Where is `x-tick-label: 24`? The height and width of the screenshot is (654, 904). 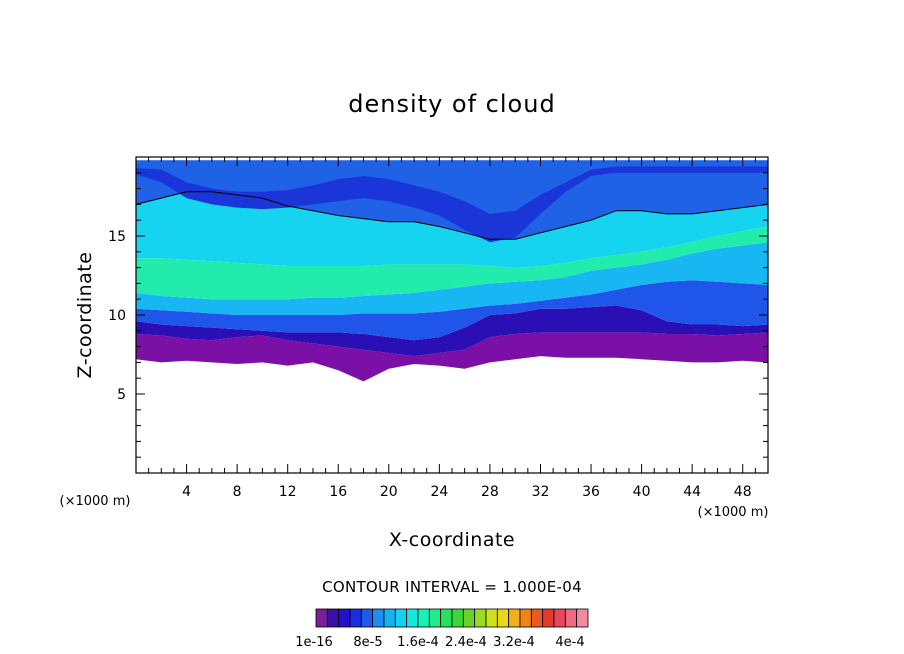
x-tick-label: 24 is located at coordinates (439, 492).